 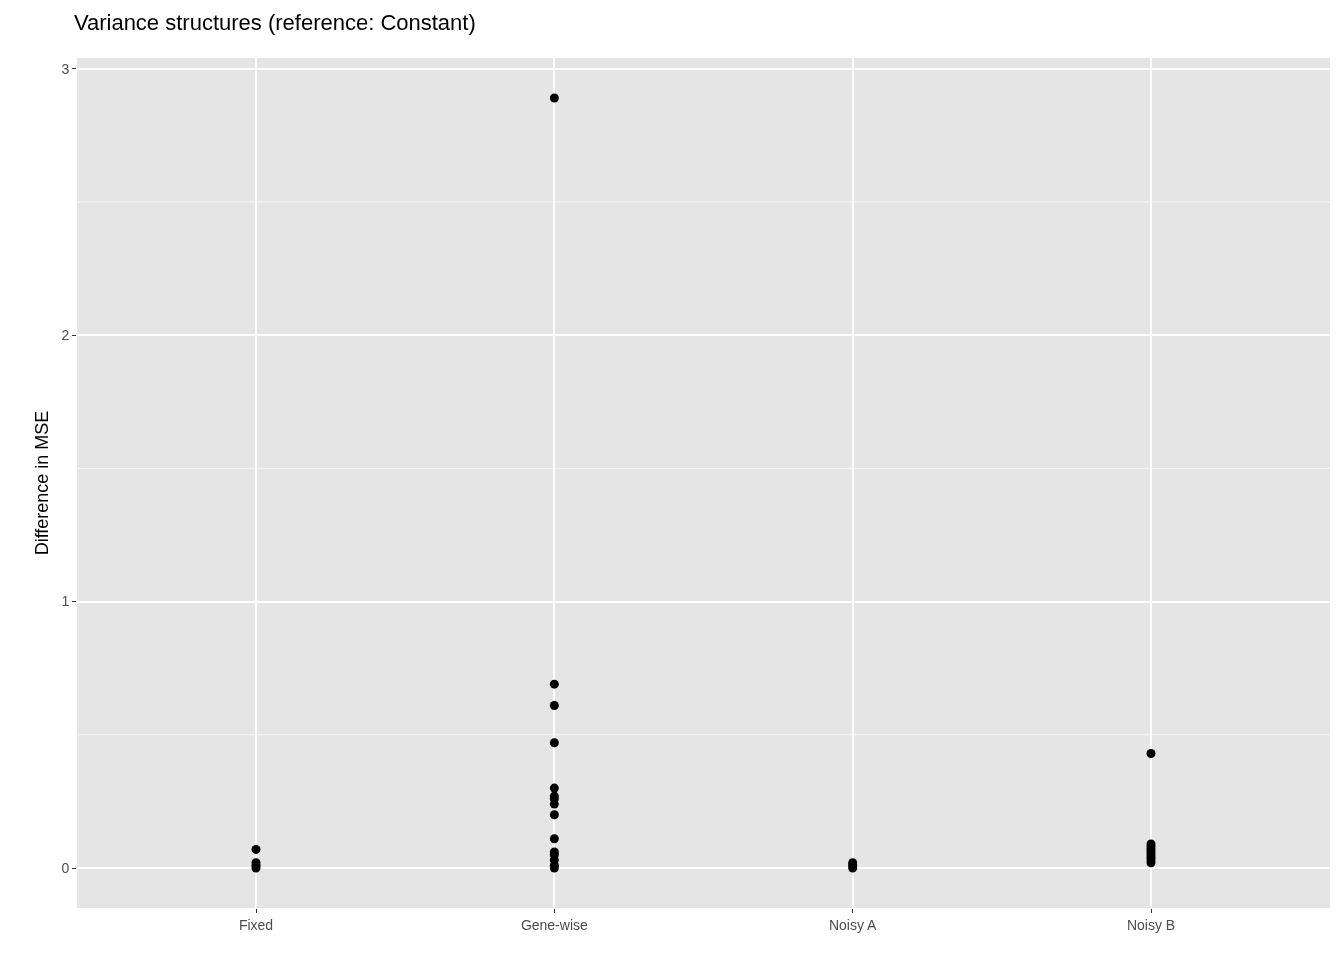 I want to click on x-tick-label: Gene-wise, so click(x=554, y=924).